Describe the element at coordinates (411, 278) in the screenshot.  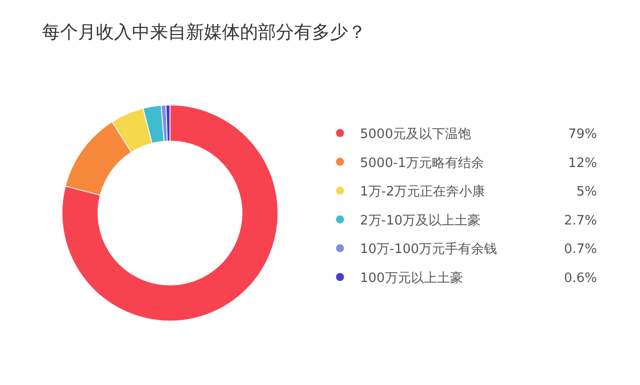
I see `legend-label: 100万元以上土豪` at that location.